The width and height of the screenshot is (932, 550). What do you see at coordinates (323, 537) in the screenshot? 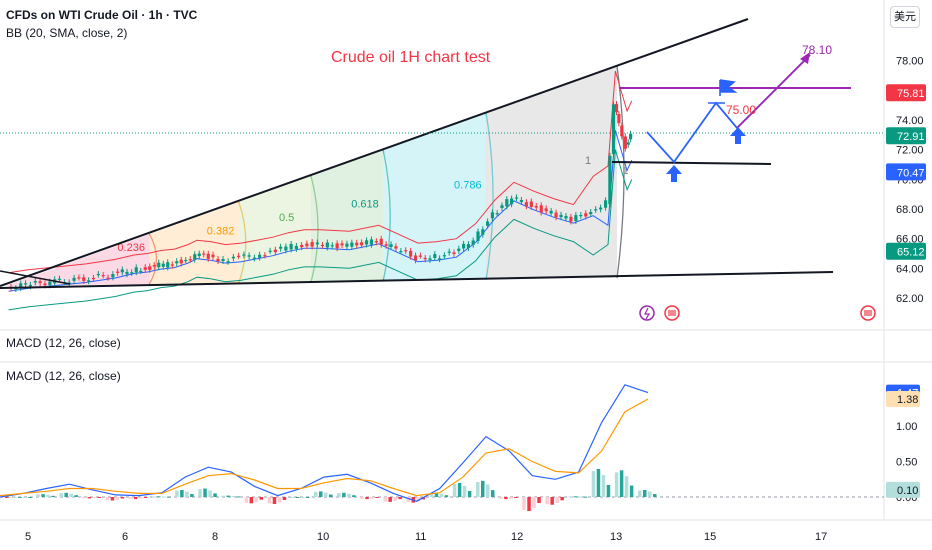
I see `time-tick-label: 10` at bounding box center [323, 537].